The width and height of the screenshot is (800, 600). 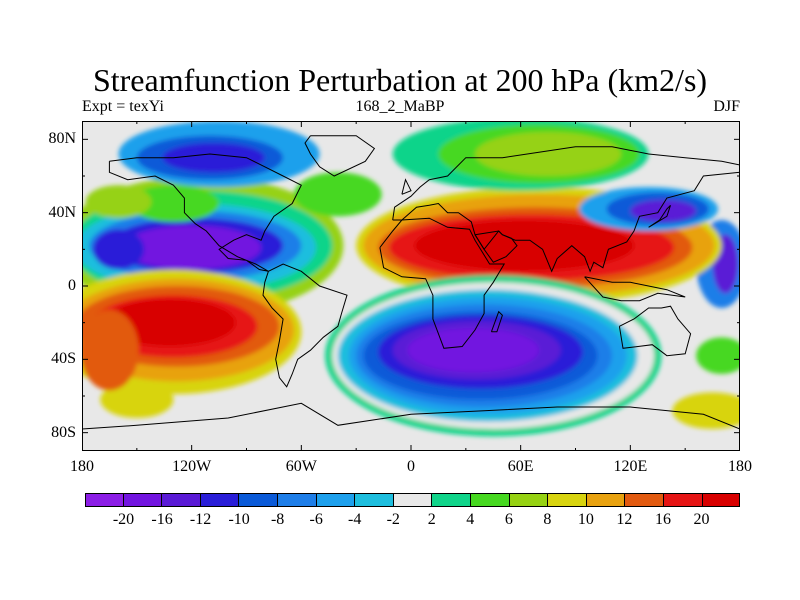 I want to click on colorbar-label: -12, so click(x=200, y=519).